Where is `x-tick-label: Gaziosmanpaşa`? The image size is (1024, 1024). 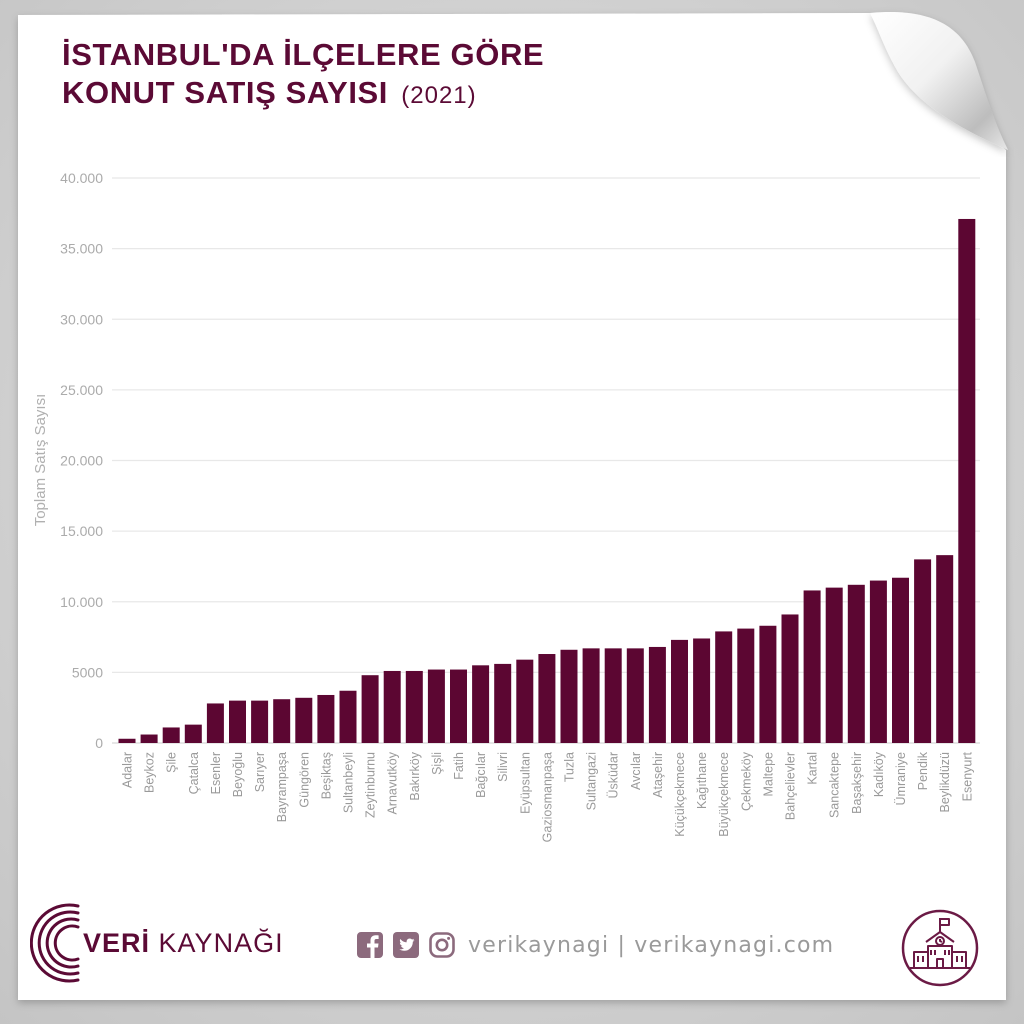 x-tick-label: Gaziosmanpaşa is located at coordinates (547, 797).